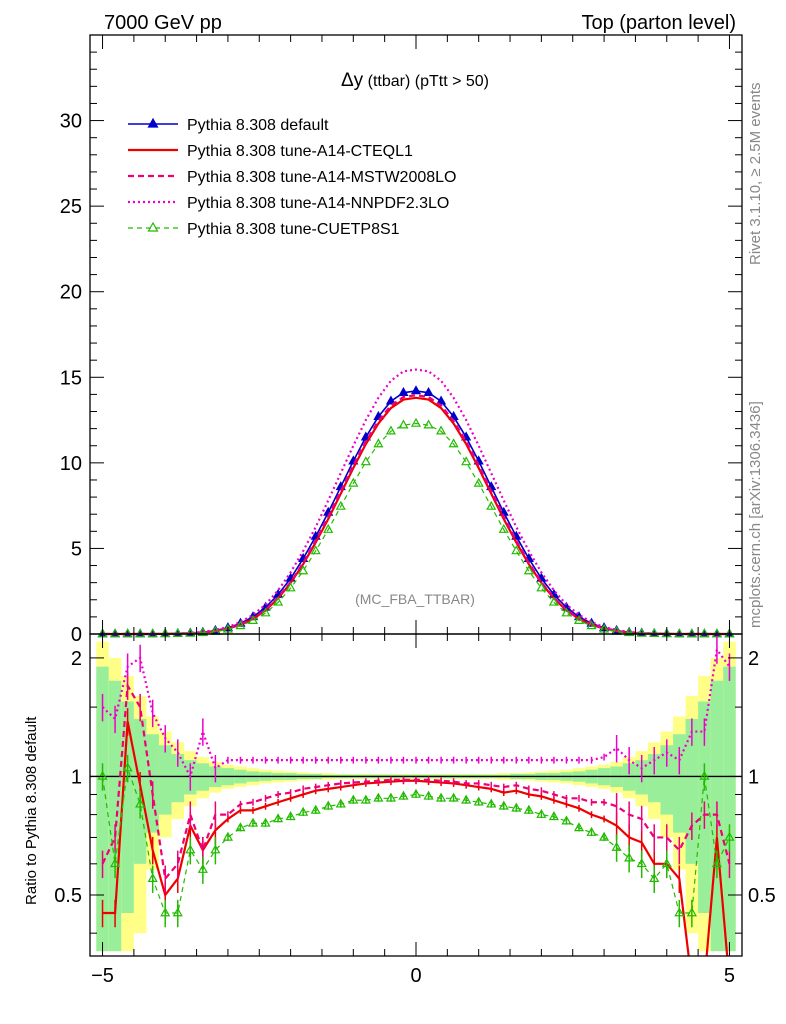  Describe the element at coordinates (415, 976) in the screenshot. I see `x-tick-label: 0` at that location.